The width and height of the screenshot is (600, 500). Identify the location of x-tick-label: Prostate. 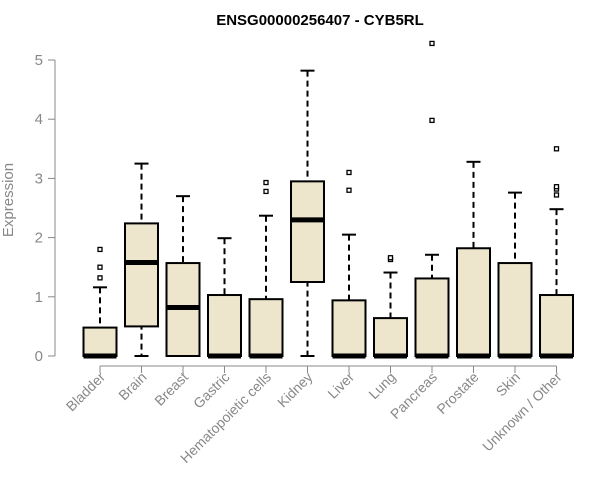
(457, 393).